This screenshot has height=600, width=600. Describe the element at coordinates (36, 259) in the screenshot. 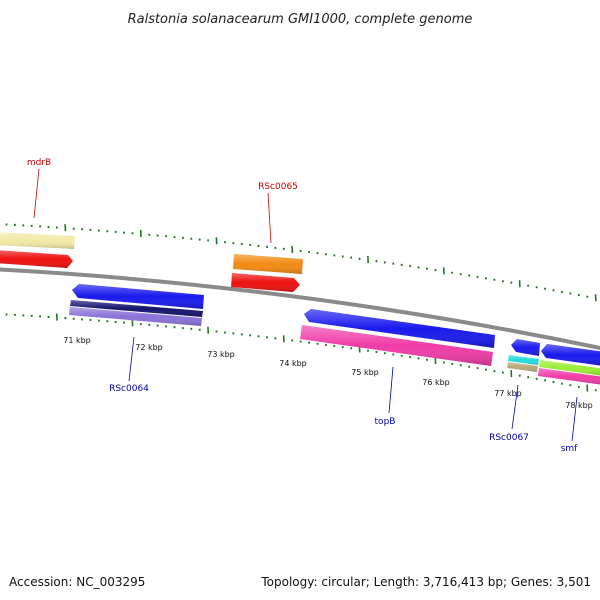

I see `feature-mdrB-gene` at that location.